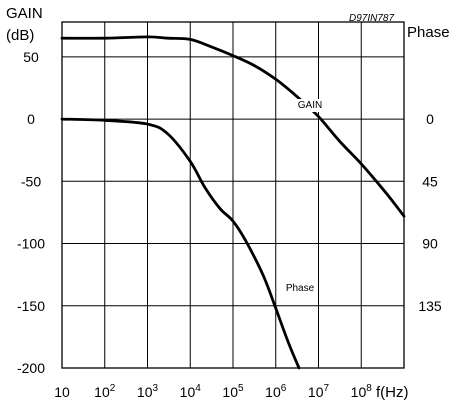  What do you see at coordinates (430, 181) in the screenshot?
I see `right-tick-label: 45` at bounding box center [430, 181].